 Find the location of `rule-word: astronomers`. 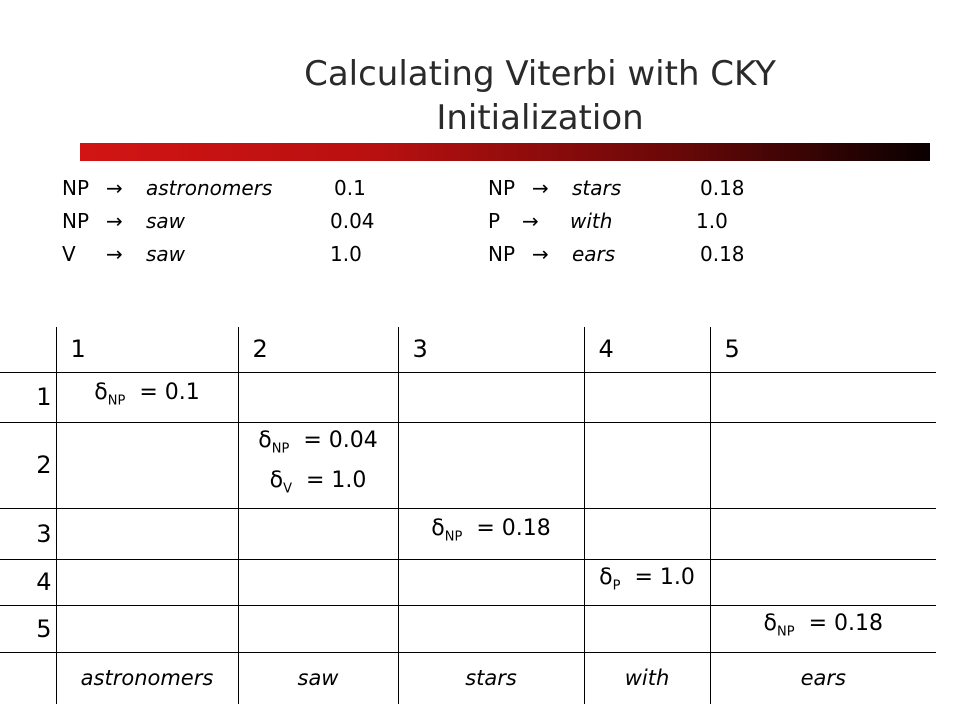

rule-word: astronomers is located at coordinates (209, 188).